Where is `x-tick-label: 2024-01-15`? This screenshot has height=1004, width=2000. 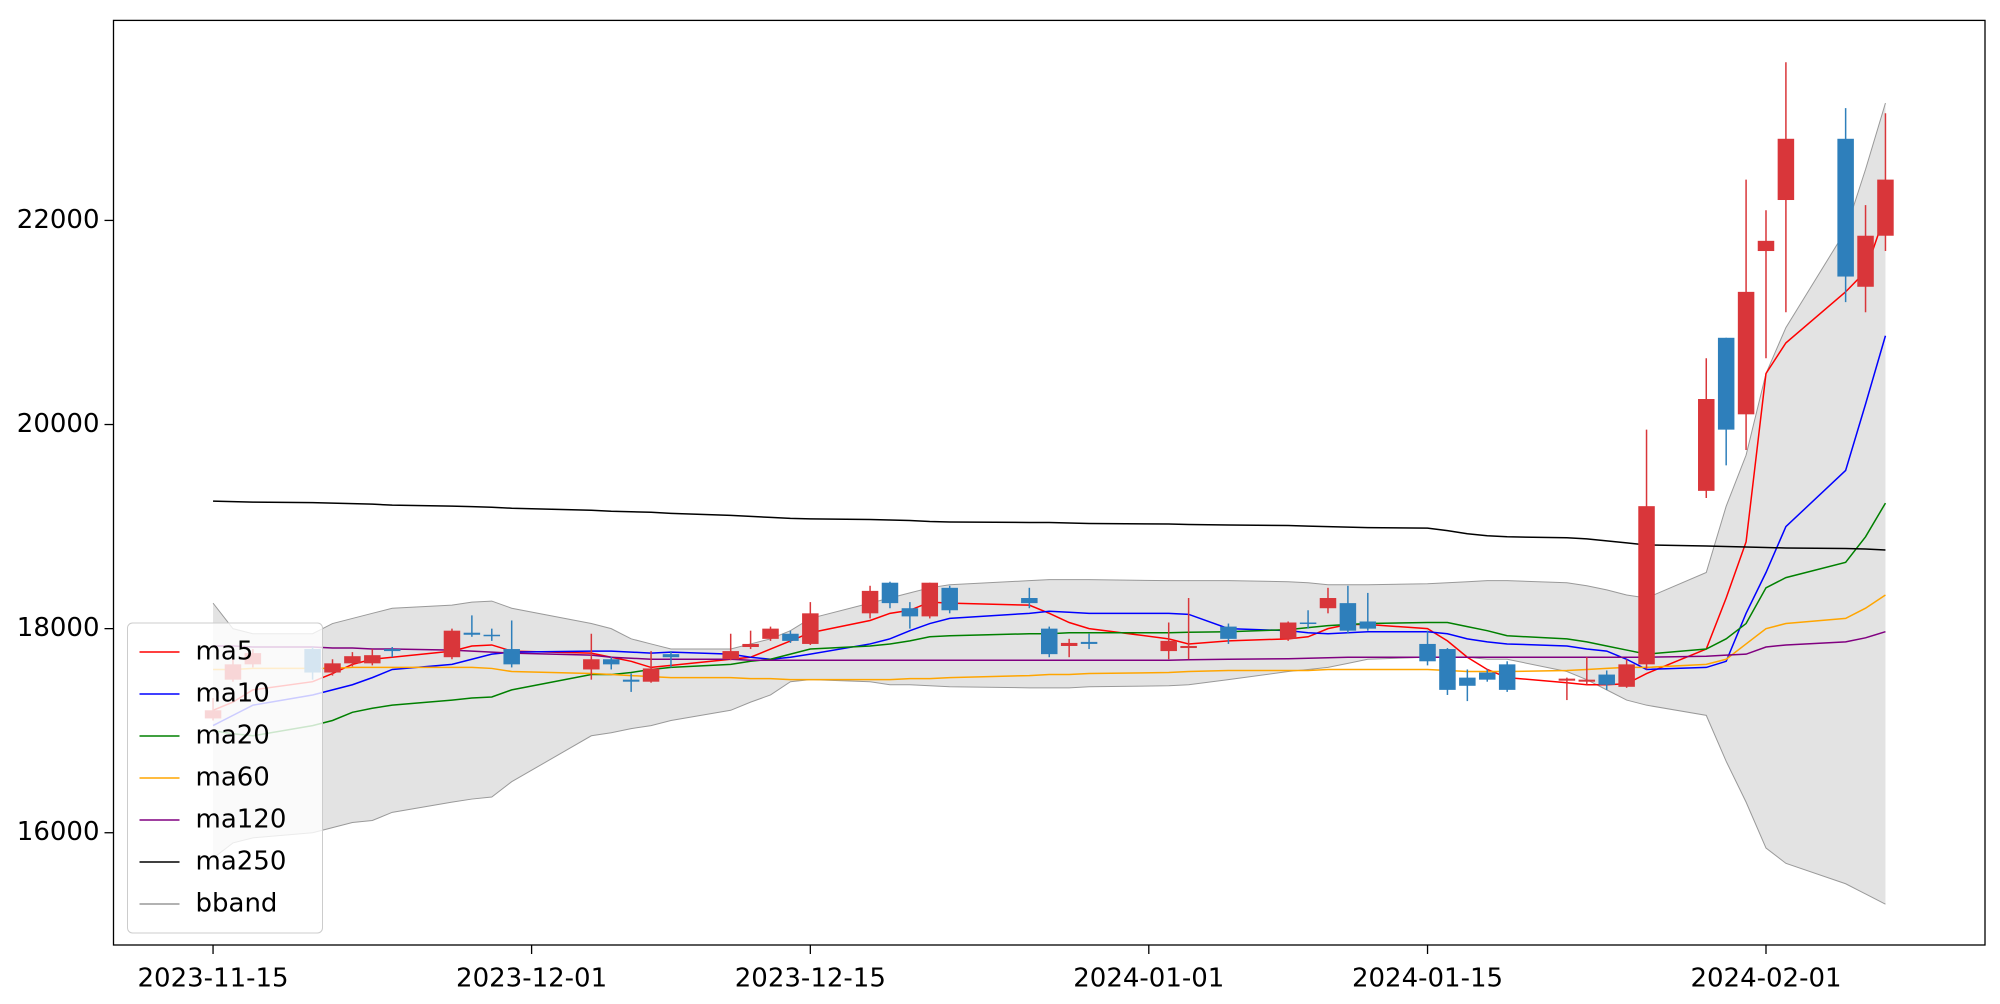
x-tick-label: 2024-01-15 is located at coordinates (1427, 979).